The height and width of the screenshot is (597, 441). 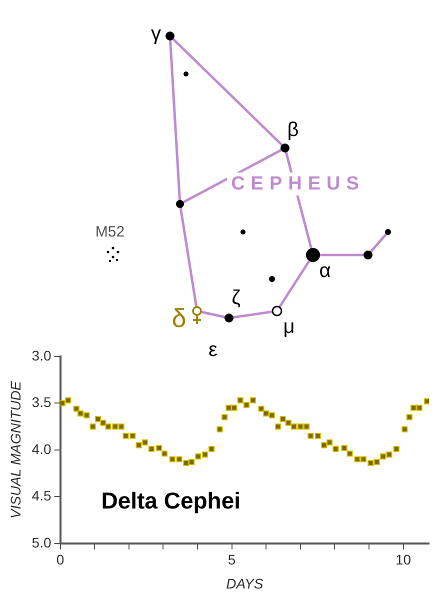 I want to click on annotation: ε, so click(x=213, y=350).